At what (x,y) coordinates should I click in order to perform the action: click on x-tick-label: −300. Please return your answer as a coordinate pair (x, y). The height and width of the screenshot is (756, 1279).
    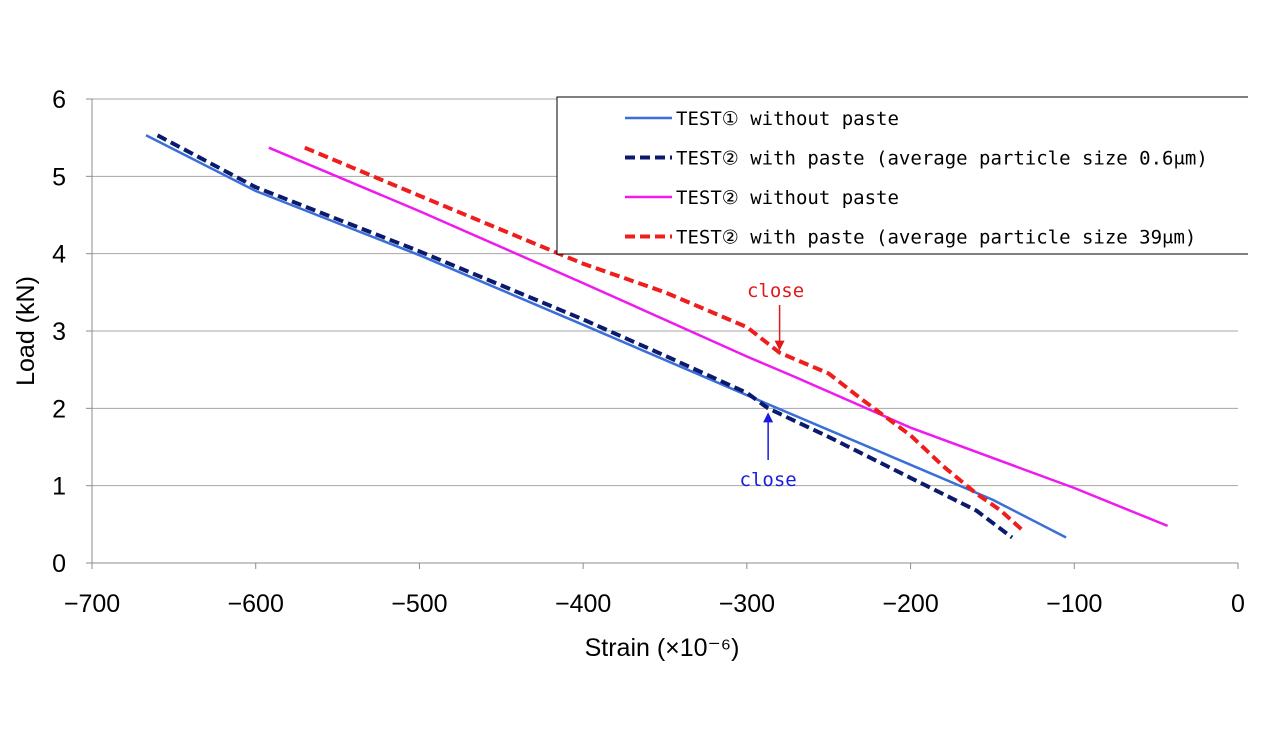
    Looking at the image, I should click on (747, 604).